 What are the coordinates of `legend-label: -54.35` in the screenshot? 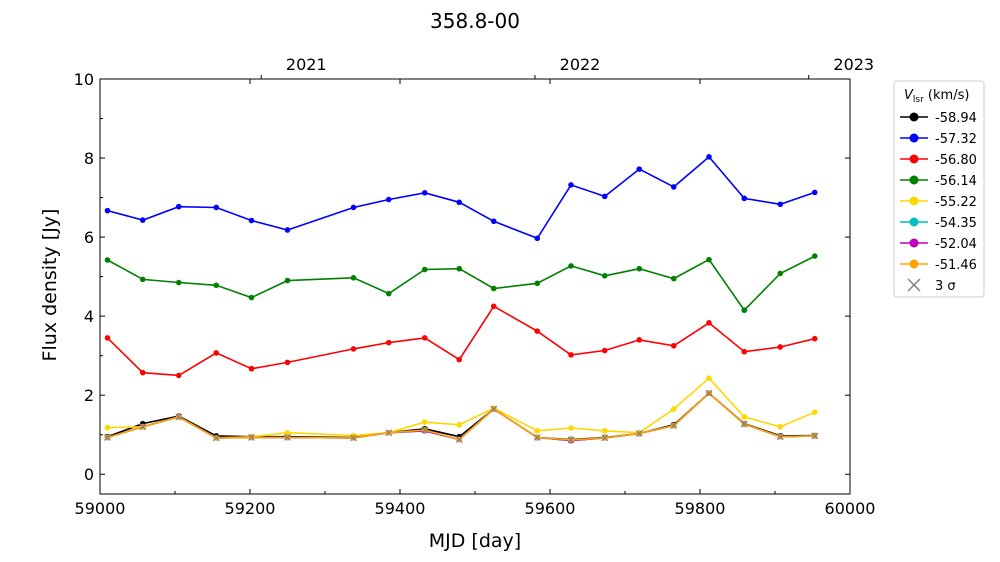 It's located at (956, 223).